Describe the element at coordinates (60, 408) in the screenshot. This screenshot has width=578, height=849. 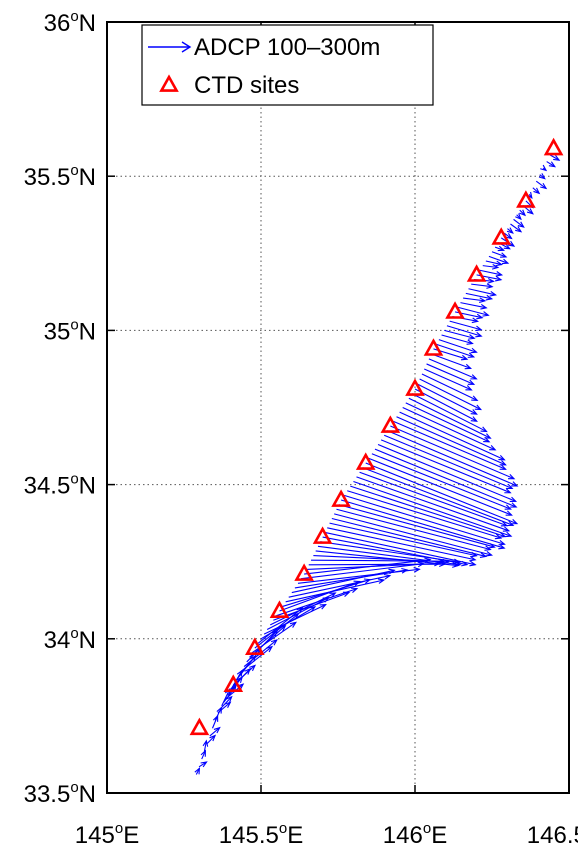
I see `y-tick-labels: 33.5oN 34oN 34.5oN 35oN 35.5oN 36oN` at that location.